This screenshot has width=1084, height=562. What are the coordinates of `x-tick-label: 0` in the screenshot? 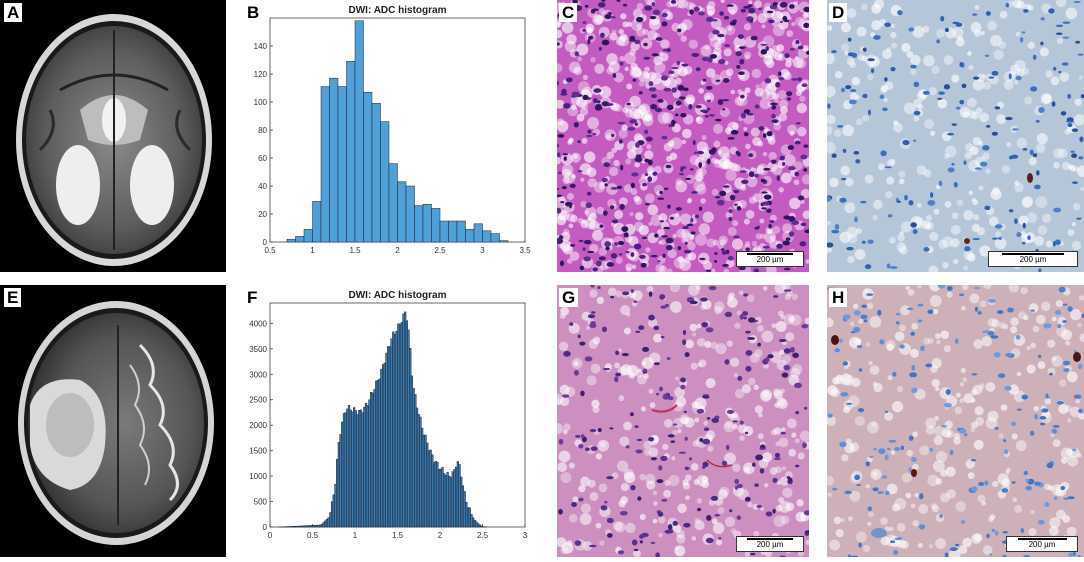 It's located at (270, 535).